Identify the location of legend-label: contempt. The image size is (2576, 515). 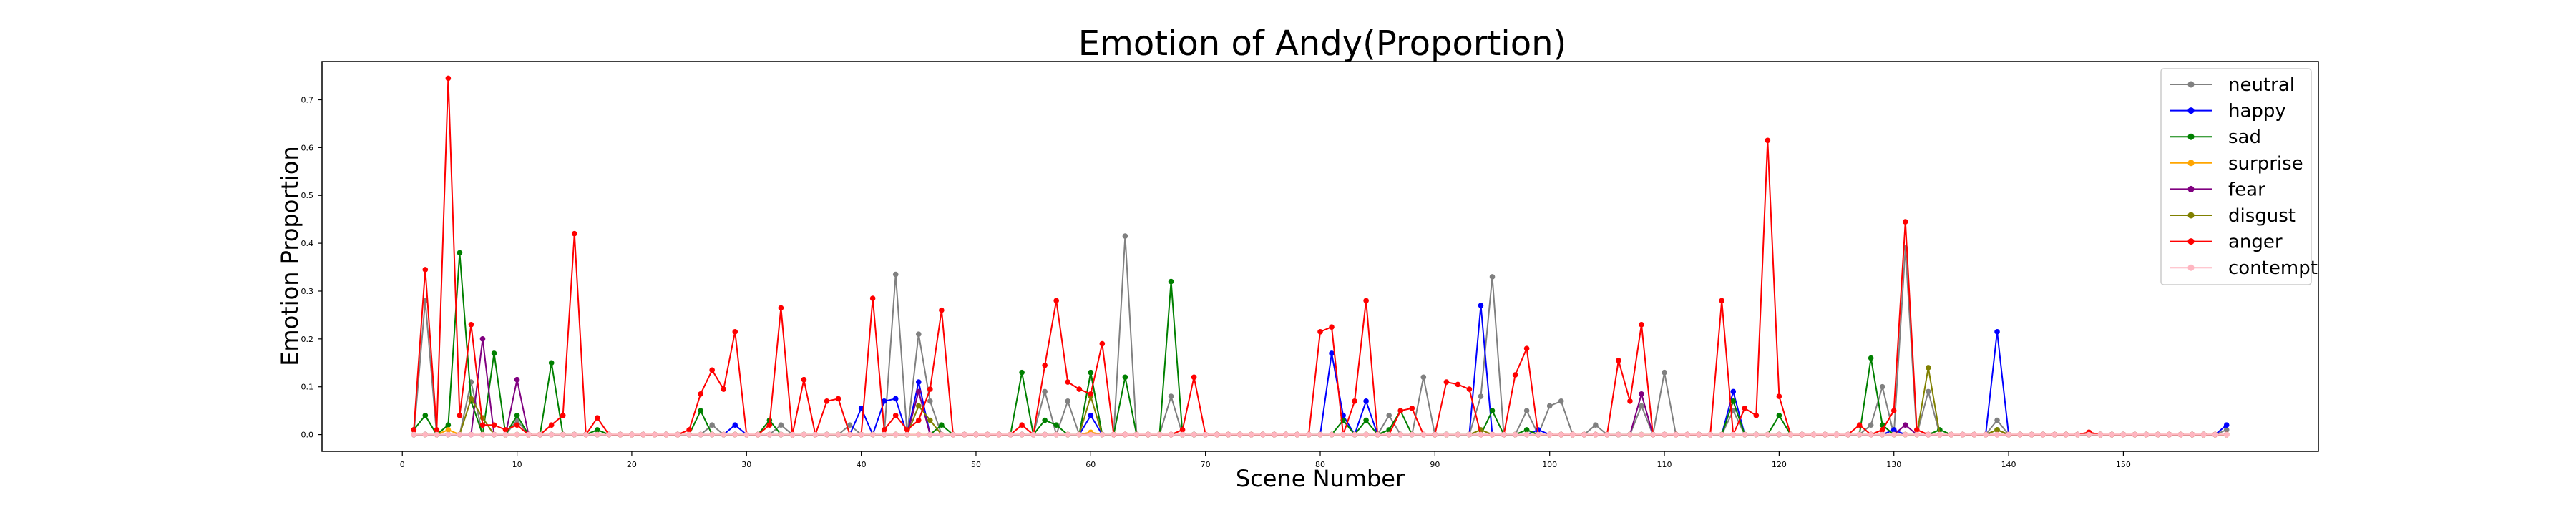
(2273, 268).